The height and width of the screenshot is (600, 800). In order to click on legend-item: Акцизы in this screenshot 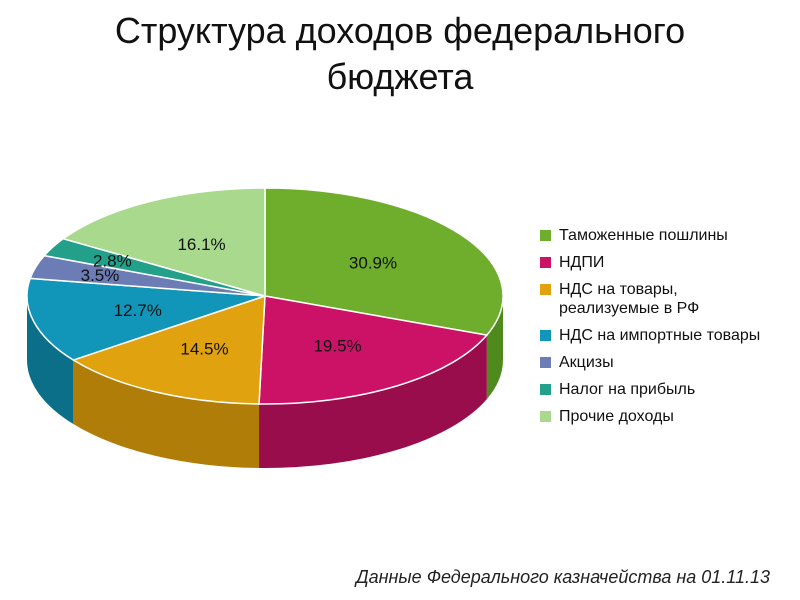, I will do `click(670, 362)`.